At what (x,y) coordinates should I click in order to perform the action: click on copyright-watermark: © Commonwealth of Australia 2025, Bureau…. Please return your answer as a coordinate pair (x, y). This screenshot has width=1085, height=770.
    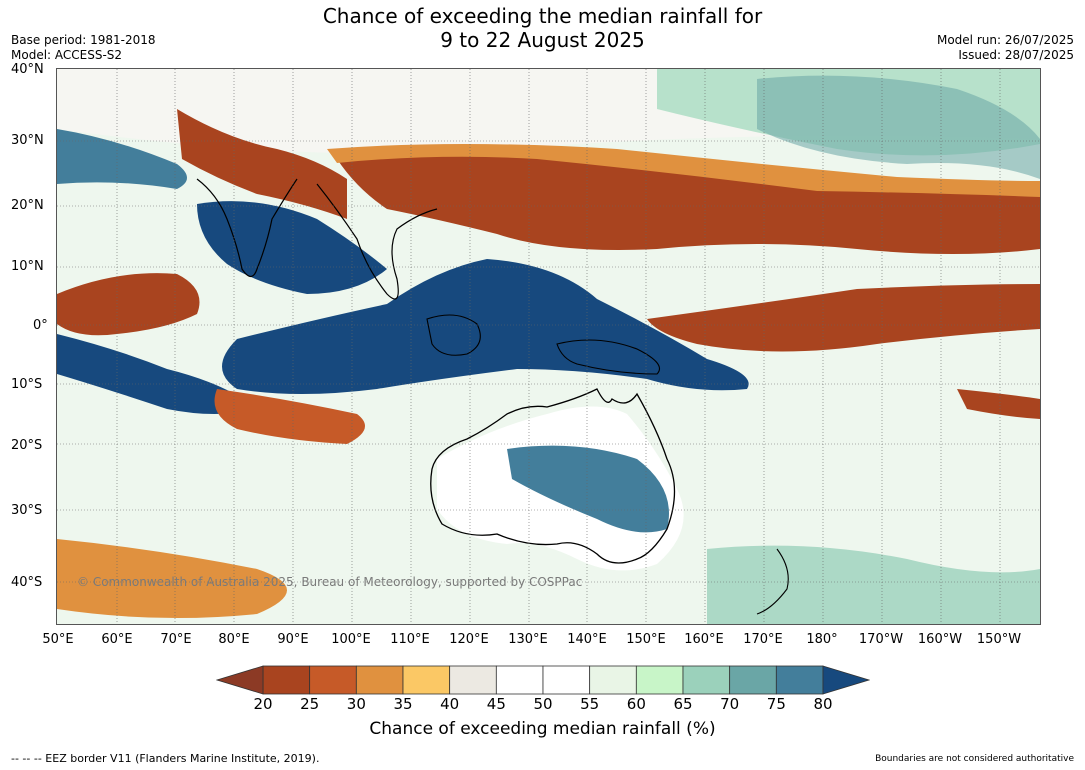
    Looking at the image, I should click on (330, 582).